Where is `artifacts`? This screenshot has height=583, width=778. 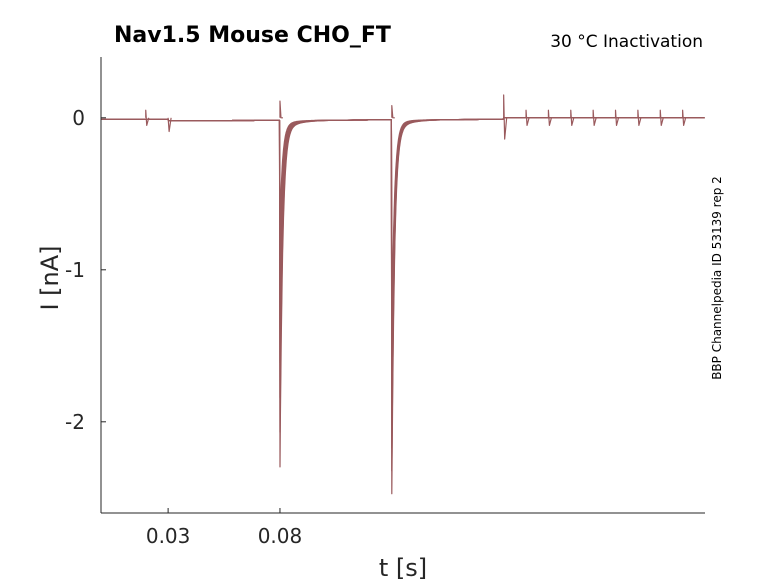 artifacts is located at coordinates (416, 117).